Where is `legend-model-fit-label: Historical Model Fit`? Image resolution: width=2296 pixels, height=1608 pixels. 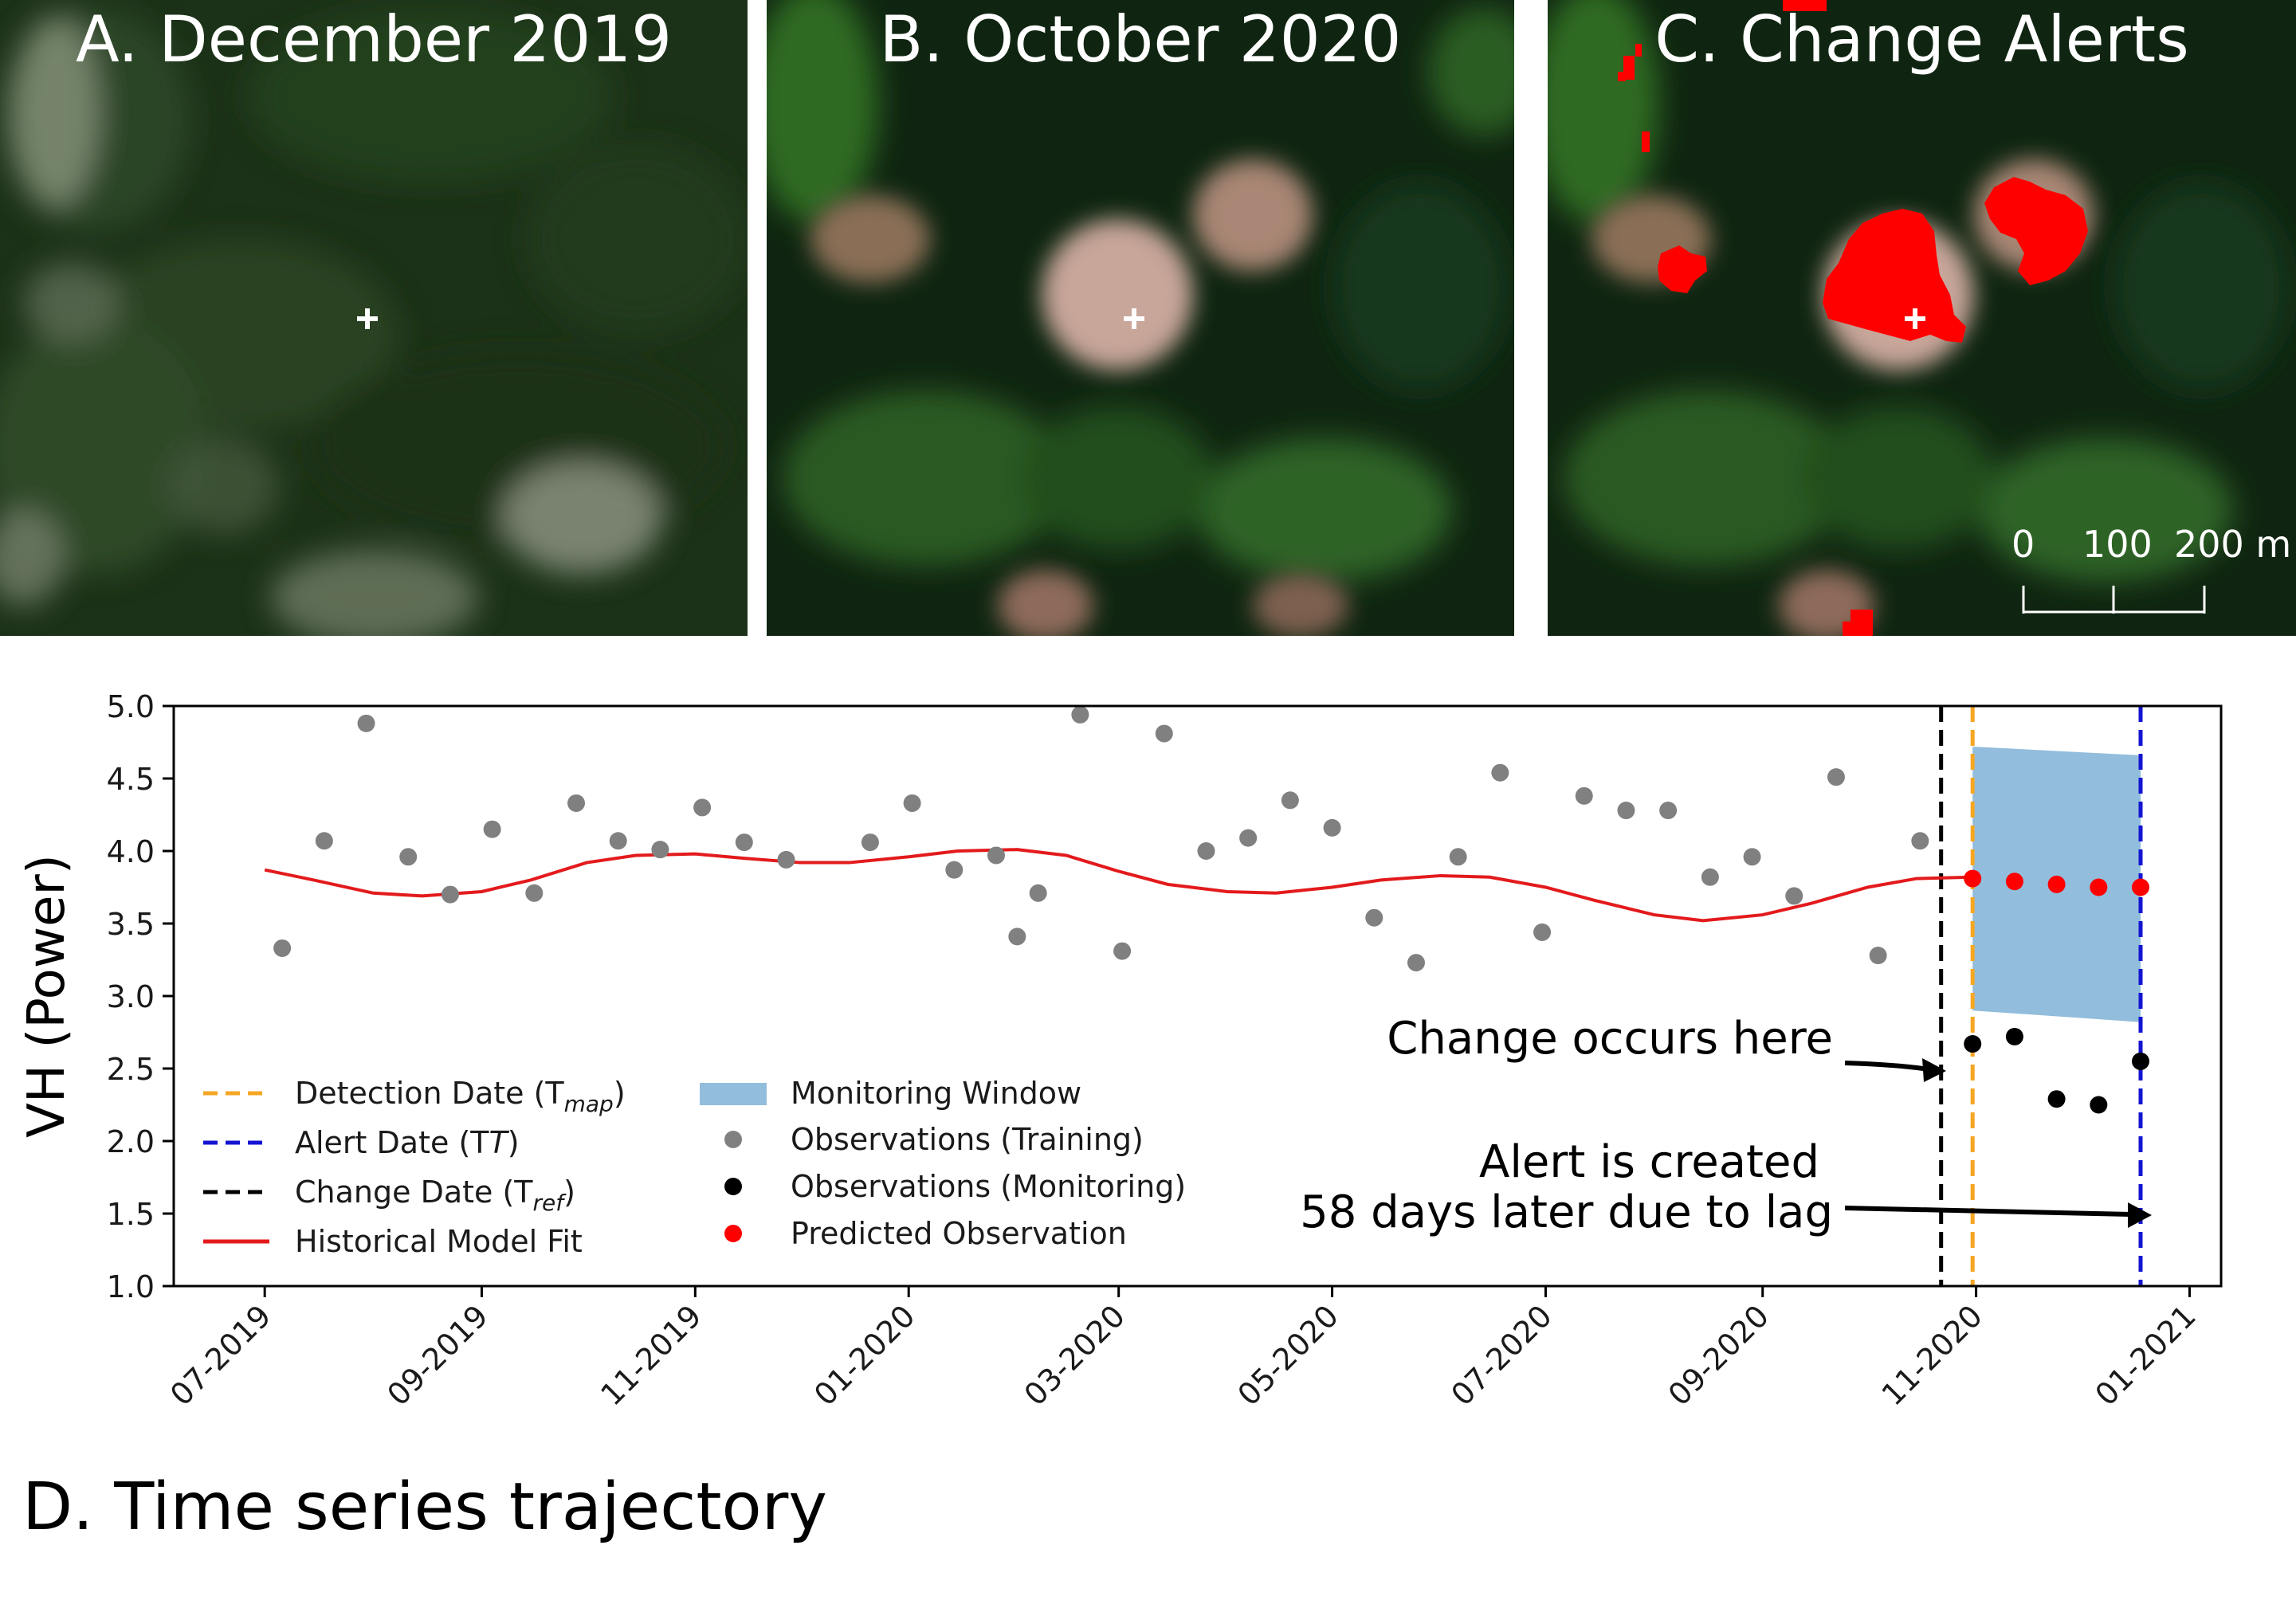
legend-model-fit-label: Historical Model Fit is located at coordinates (439, 1241).